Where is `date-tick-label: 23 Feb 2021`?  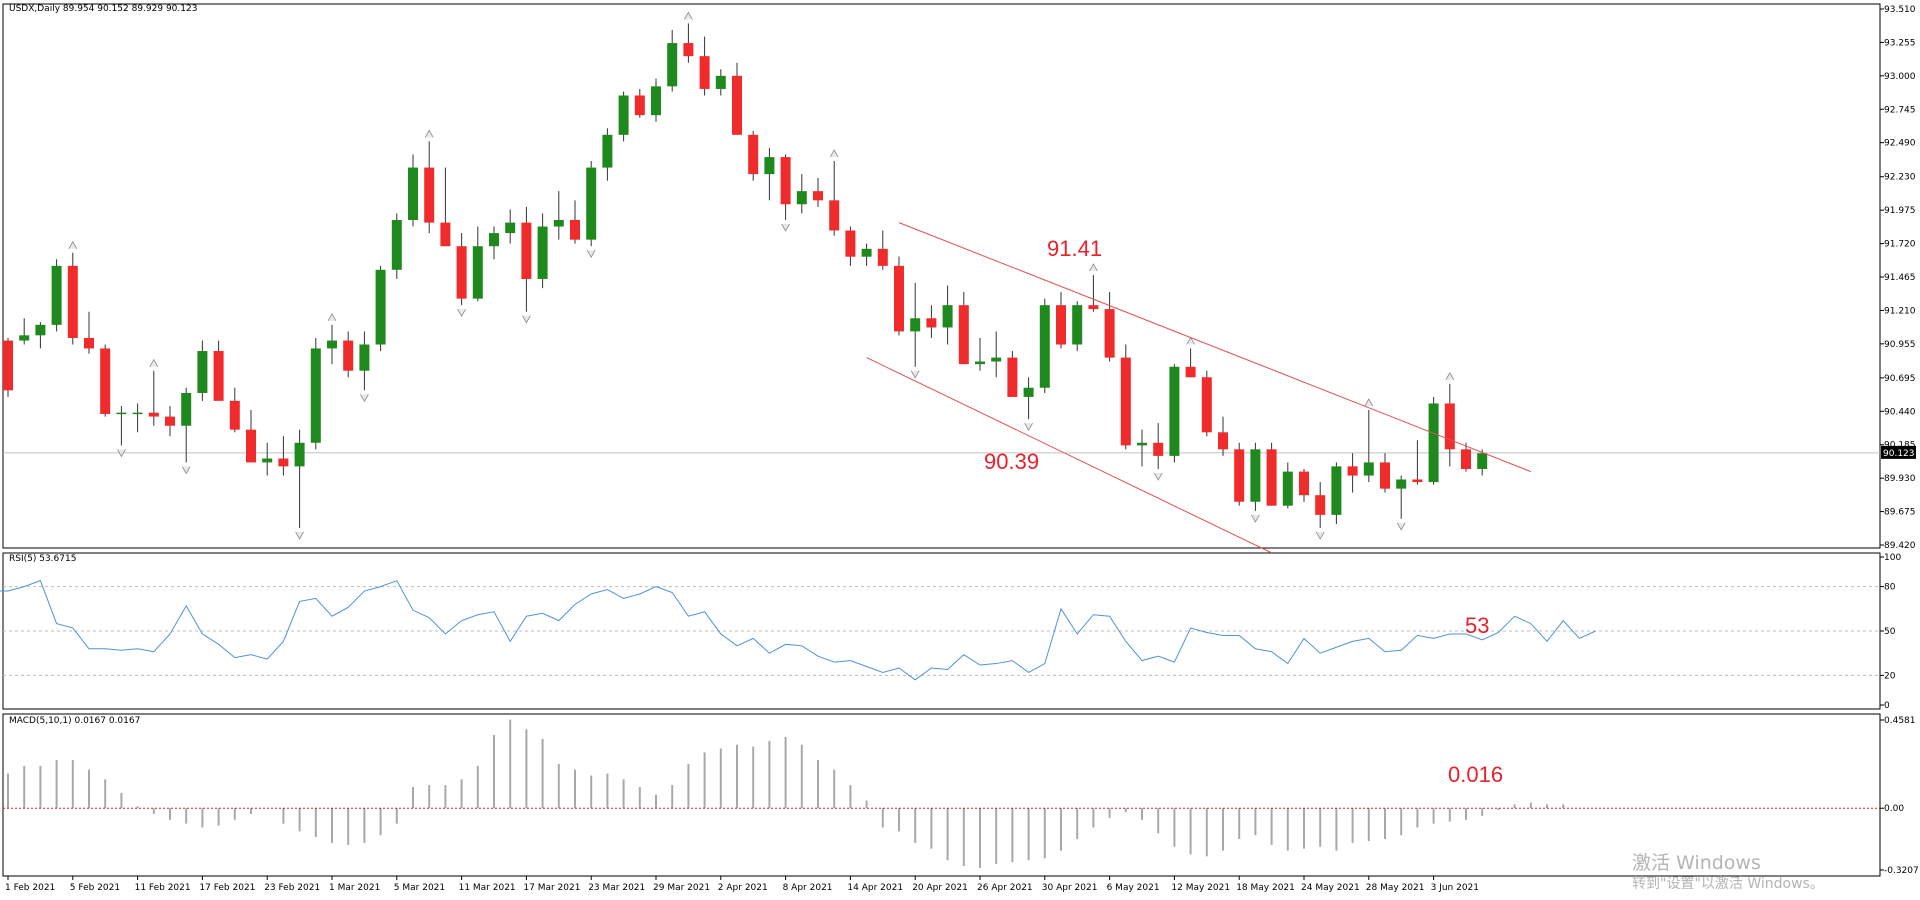
date-tick-label: 23 Feb 2021 is located at coordinates (292, 888).